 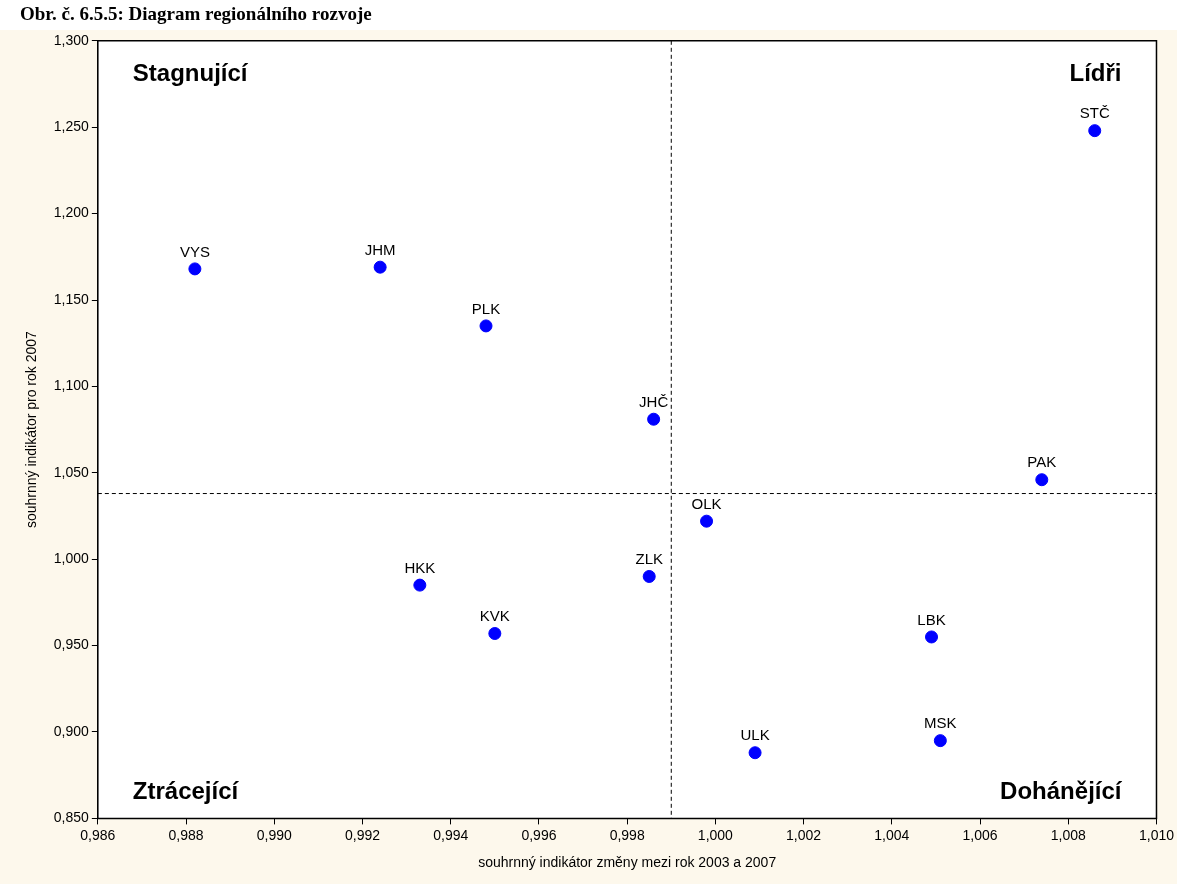 What do you see at coordinates (71, 212) in the screenshot?
I see `y-tick-label: 1,200` at bounding box center [71, 212].